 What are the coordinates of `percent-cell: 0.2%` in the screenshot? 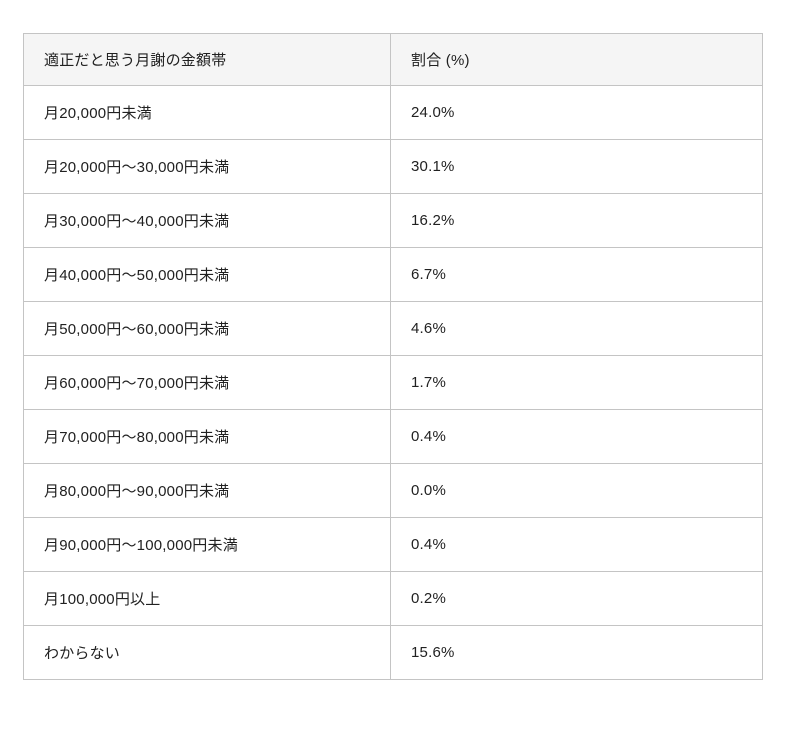 It's located at (576, 598).